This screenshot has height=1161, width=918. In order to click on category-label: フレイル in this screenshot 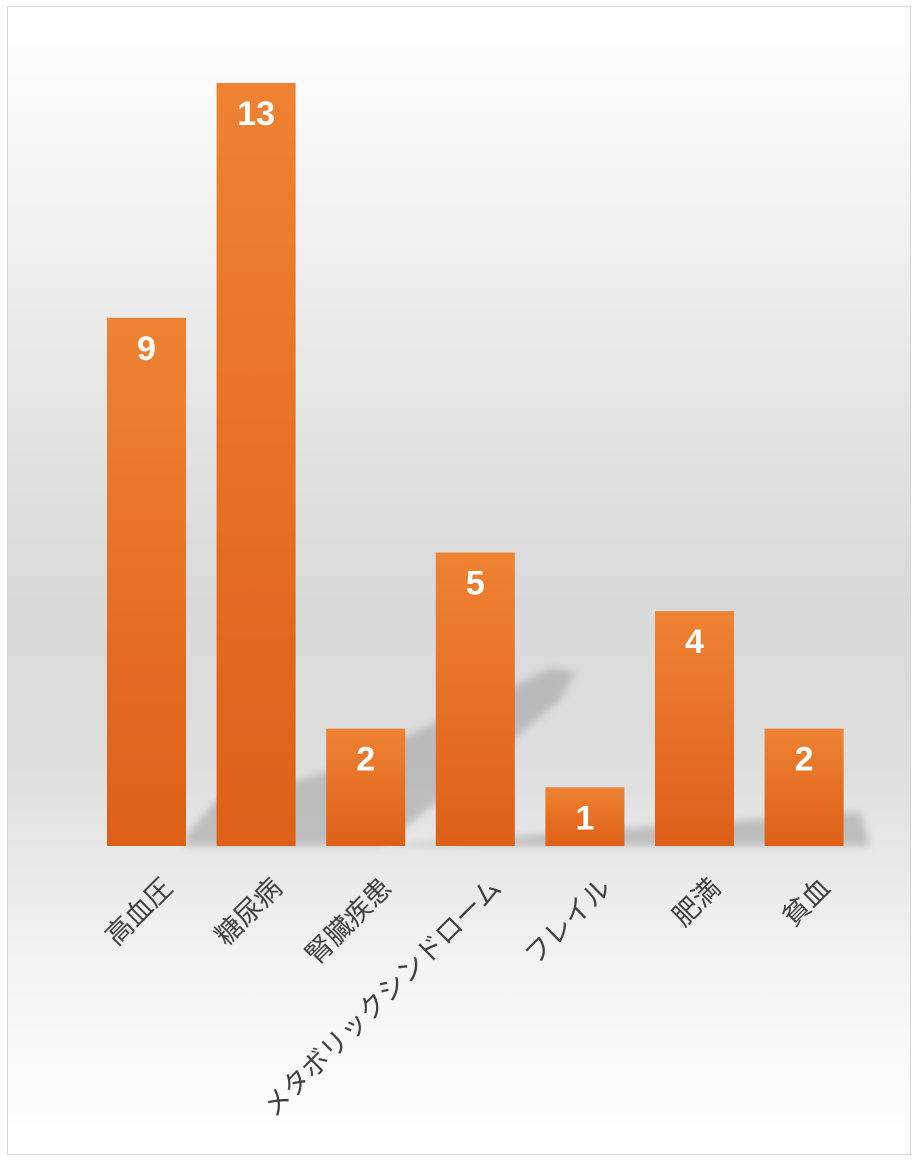, I will do `click(568, 922)`.